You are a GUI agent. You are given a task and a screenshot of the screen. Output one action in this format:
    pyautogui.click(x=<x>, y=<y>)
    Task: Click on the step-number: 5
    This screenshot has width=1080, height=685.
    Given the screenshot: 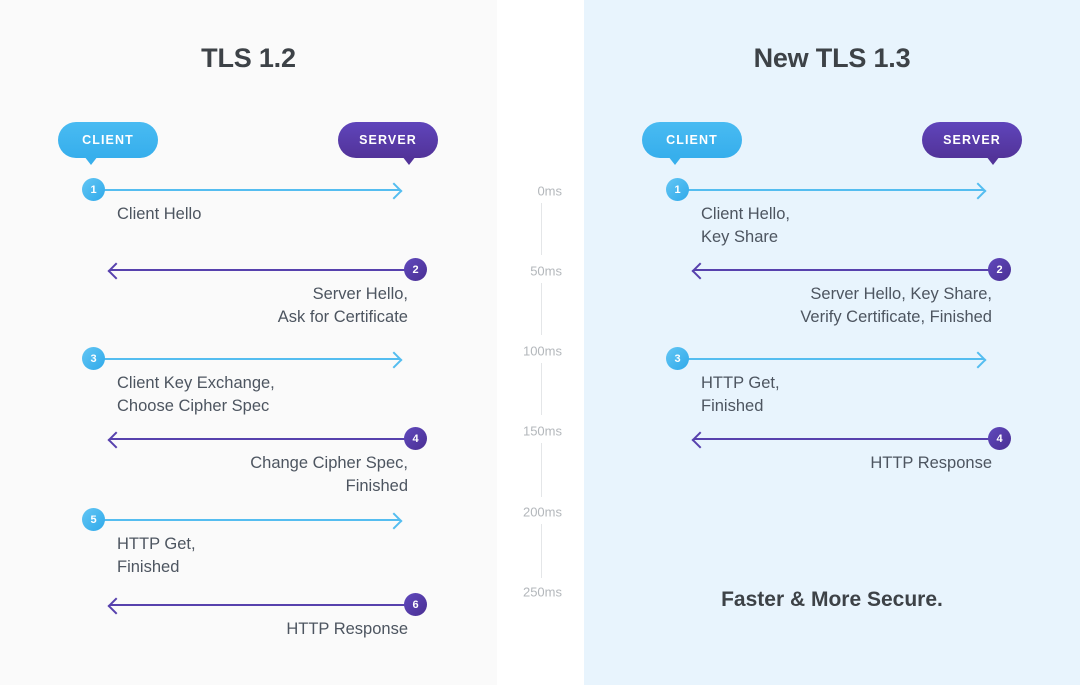 What is the action you would take?
    pyautogui.click(x=93, y=519)
    